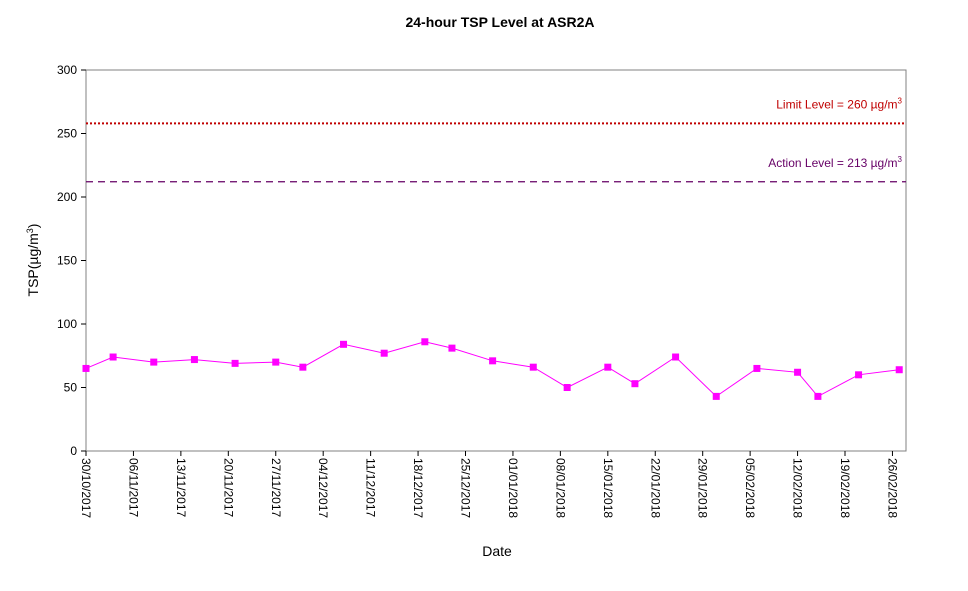 Image resolution: width=968 pixels, height=591 pixels. Describe the element at coordinates (67, 324) in the screenshot. I see `y-tick-label: 100` at that location.